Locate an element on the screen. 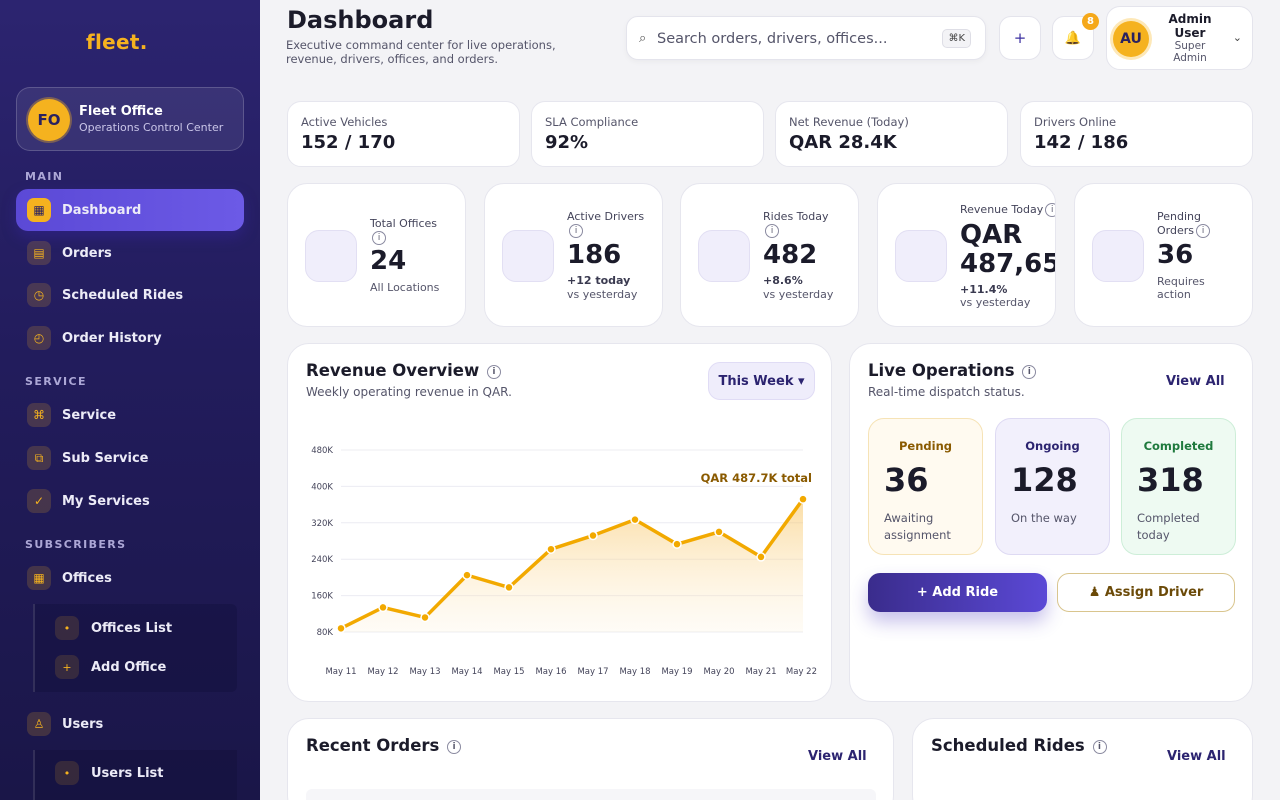 The image size is (1280, 800). stat-foot: Requires action is located at coordinates (1181, 288).